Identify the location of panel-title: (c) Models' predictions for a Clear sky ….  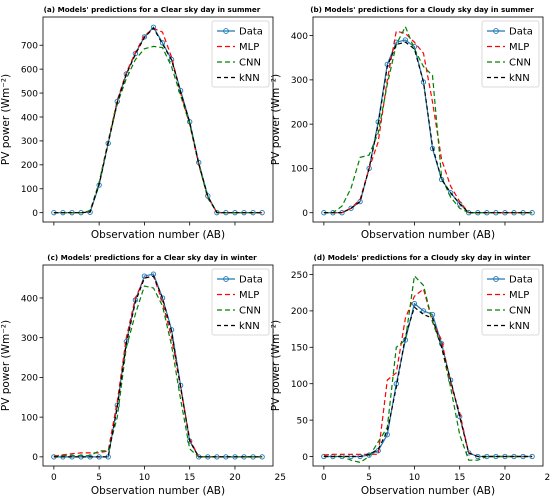
(152, 257).